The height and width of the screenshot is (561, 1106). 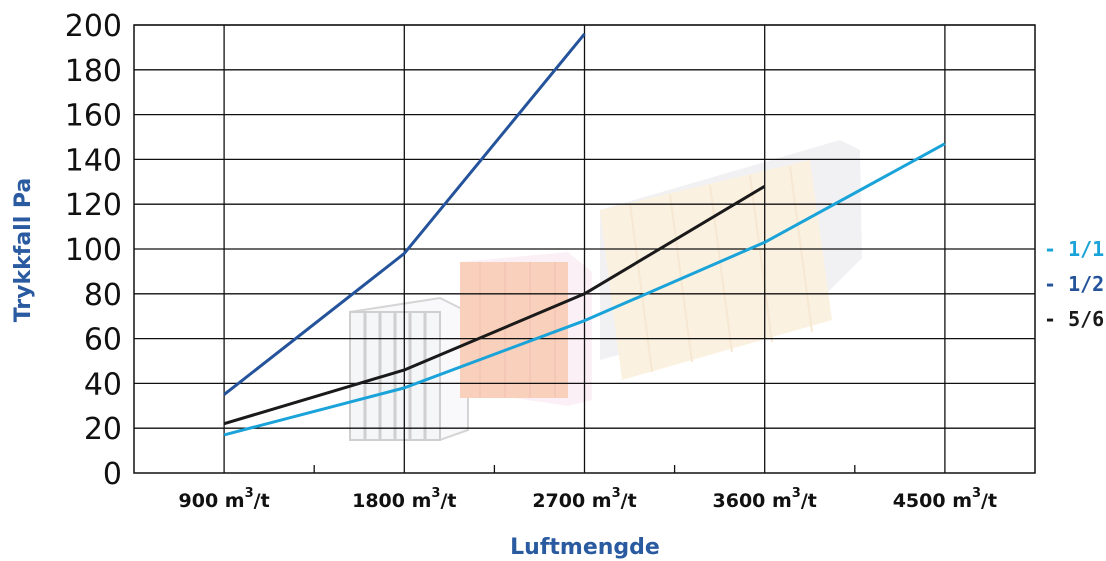 I want to click on x-tick-label: 900 m3/t, so click(x=224, y=499).